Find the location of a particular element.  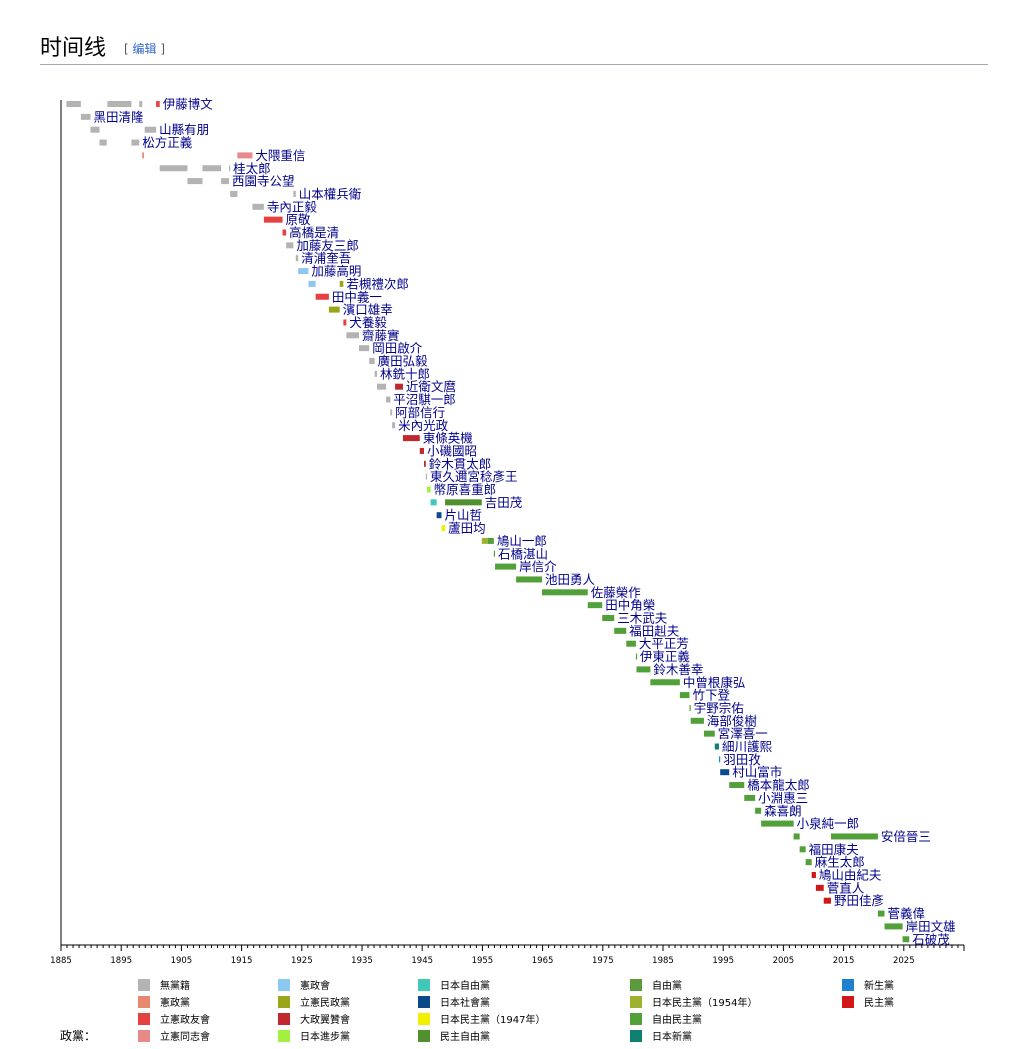

pm-name-label: 鳩山一郎 is located at coordinates (522, 540).